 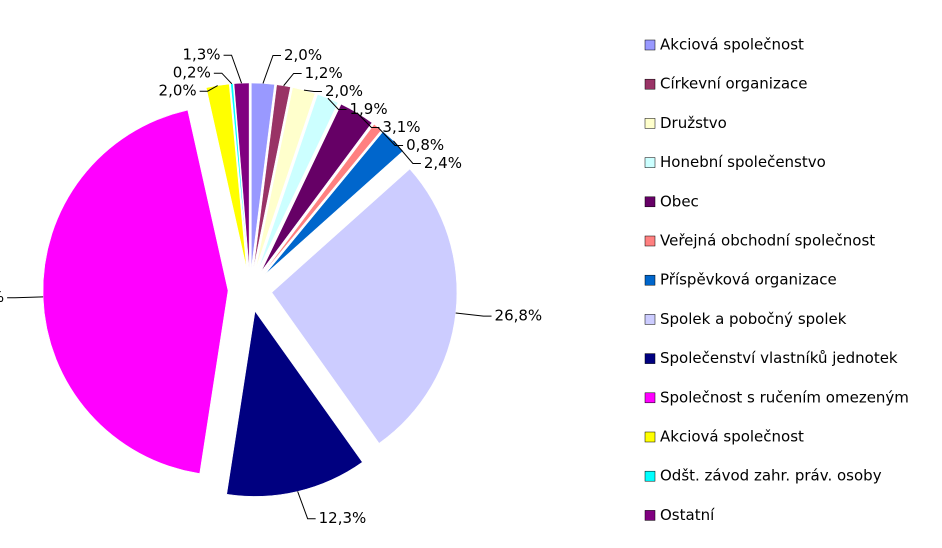 I want to click on data-label: 2,4%, so click(x=443, y=163).